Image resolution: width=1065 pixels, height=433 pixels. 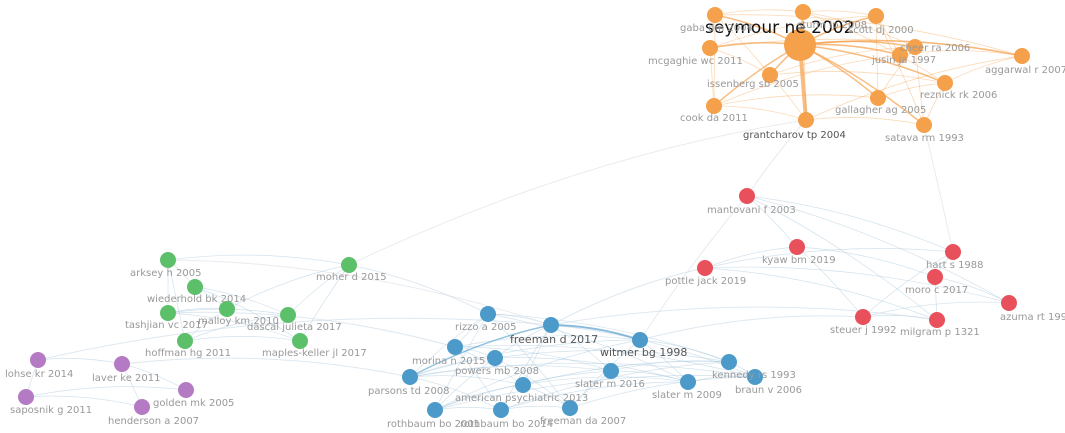 What do you see at coordinates (863, 330) in the screenshot?
I see `node-label: steuer j 1992` at bounding box center [863, 330].